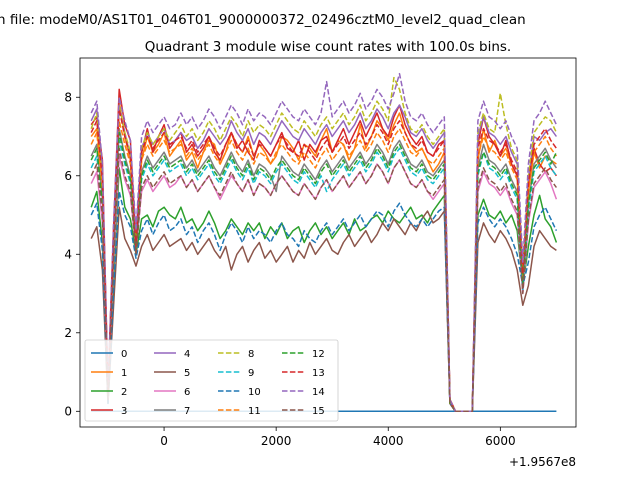 This screenshot has width=640, height=480. I want to click on legend-label-9: 9, so click(251, 373).